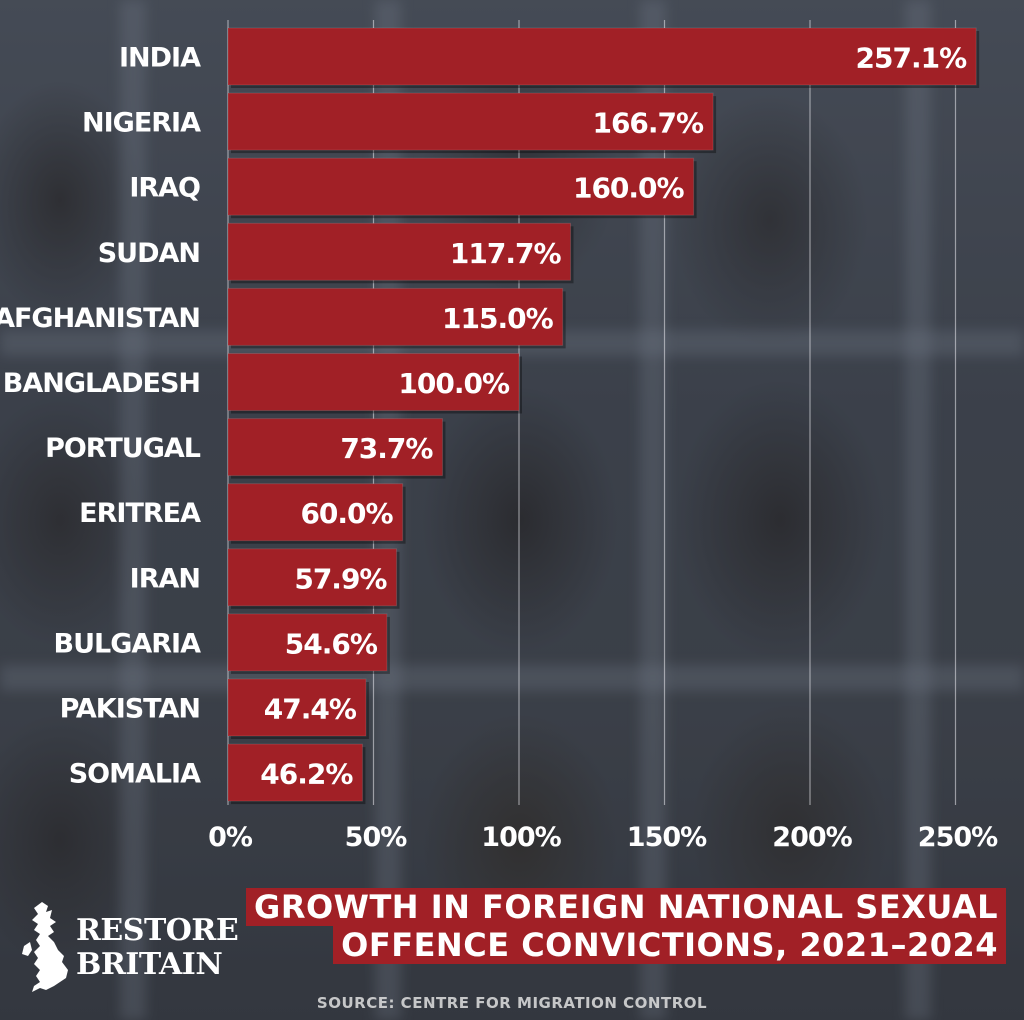  I want to click on x-axis-ticks: 0% 50% 100% 150% 200% 250%, so click(603, 837).